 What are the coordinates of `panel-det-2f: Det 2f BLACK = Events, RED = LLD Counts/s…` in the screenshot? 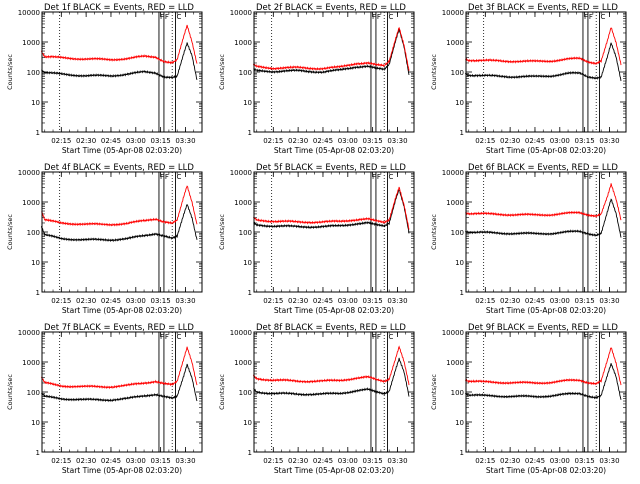 It's located at (316, 79).